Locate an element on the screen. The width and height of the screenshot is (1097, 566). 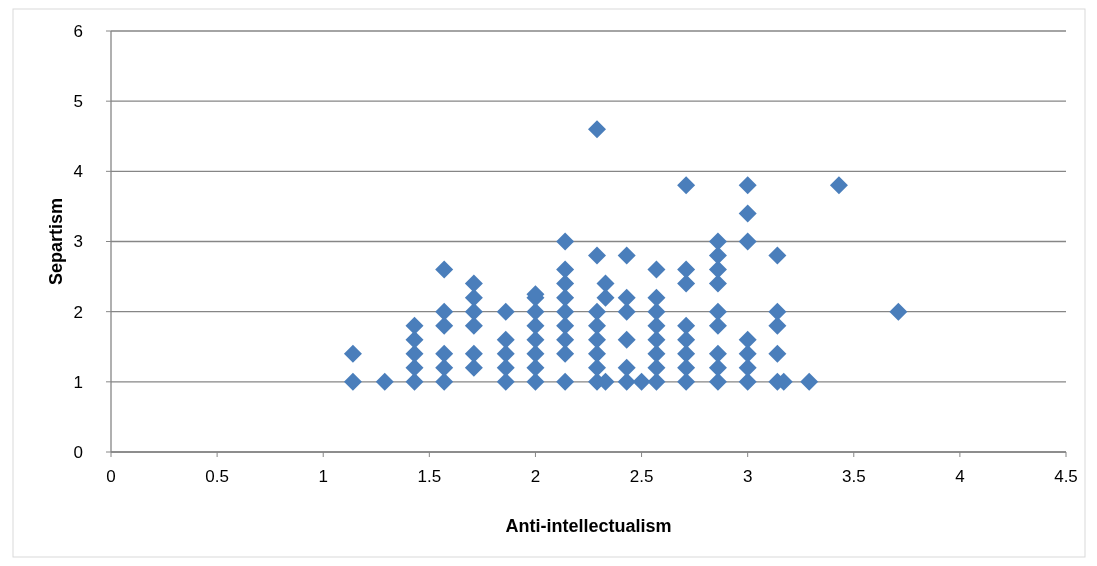
y-tick-label: 1 is located at coordinates (78, 382).